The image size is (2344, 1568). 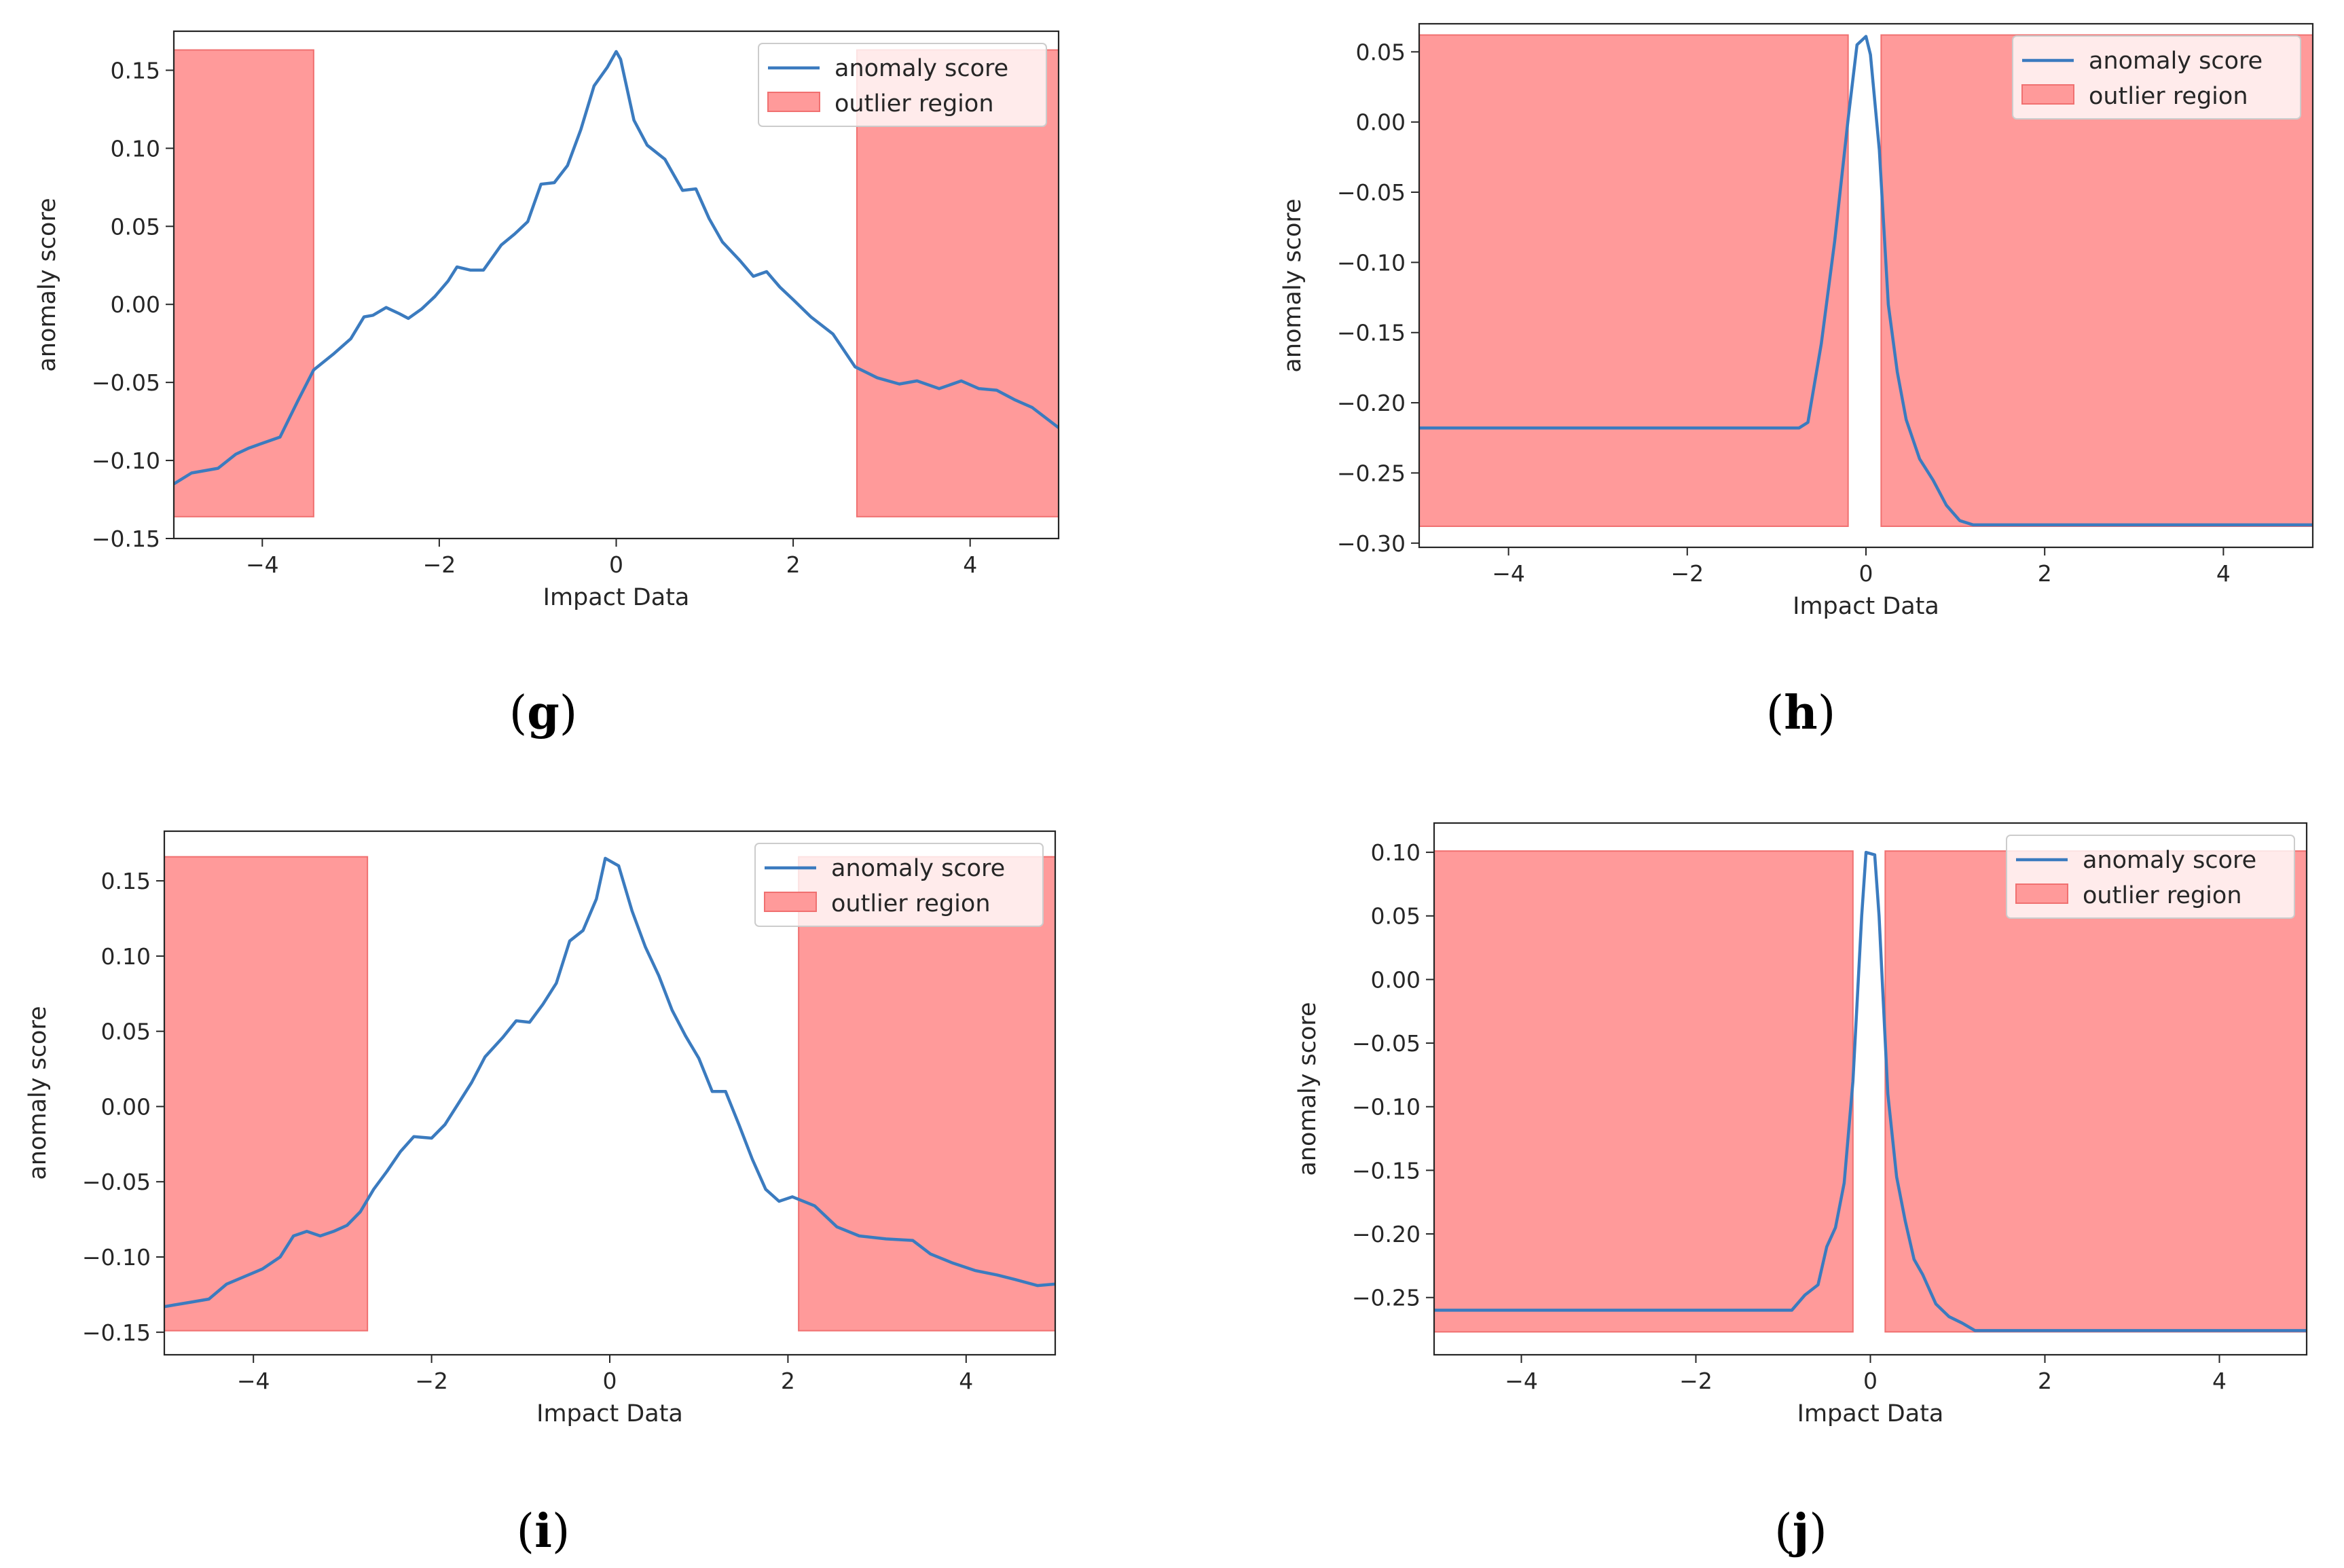 What do you see at coordinates (1371, 543) in the screenshot?
I see `y-tick-label: −0.30` at bounding box center [1371, 543].